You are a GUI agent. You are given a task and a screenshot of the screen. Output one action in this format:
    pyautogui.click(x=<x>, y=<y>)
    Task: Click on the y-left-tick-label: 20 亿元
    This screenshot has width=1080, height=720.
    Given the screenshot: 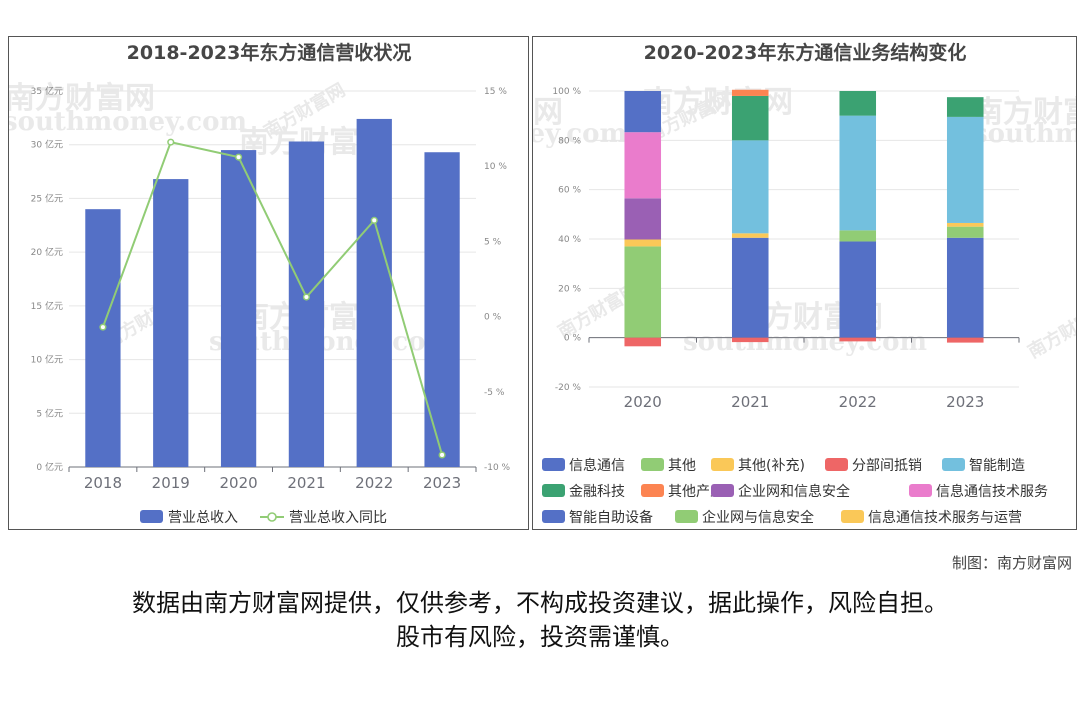 What is the action you would take?
    pyautogui.click(x=47, y=252)
    